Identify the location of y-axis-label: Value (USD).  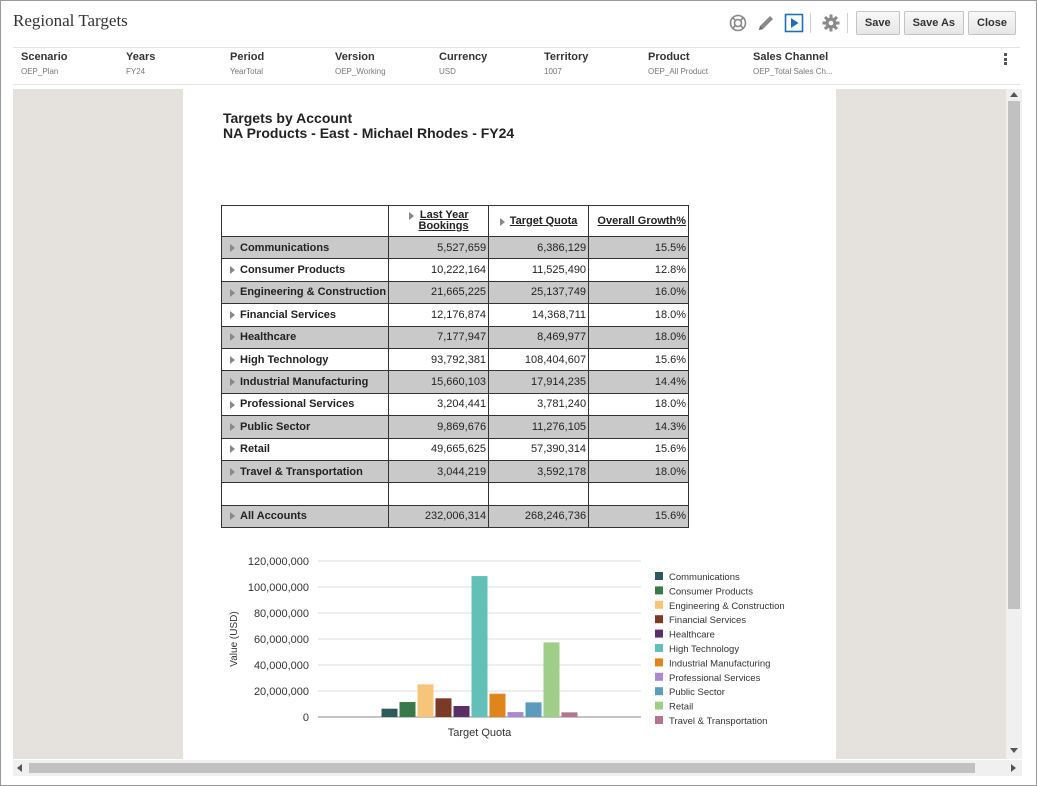
(234, 638).